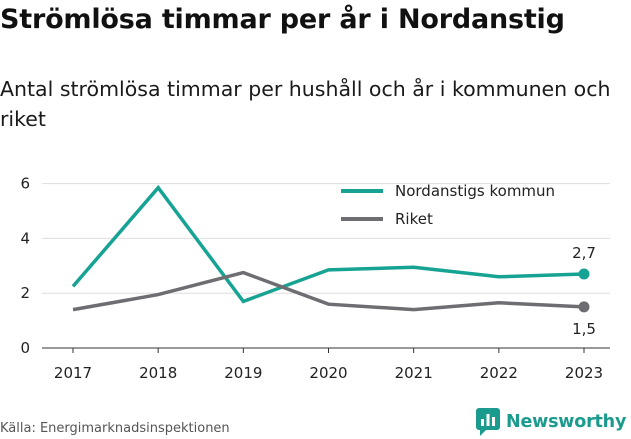  Describe the element at coordinates (475, 191) in the screenshot. I see `legend-label: Nordanstigs kommun` at that location.